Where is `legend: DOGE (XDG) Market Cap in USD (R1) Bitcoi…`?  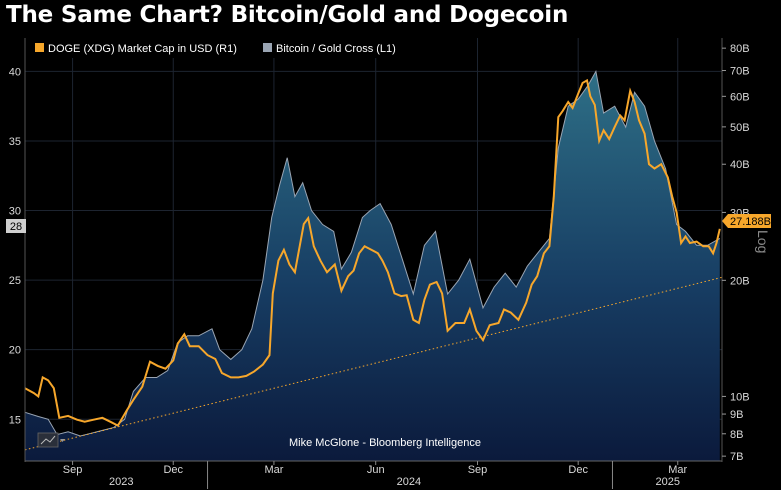
legend: DOGE (XDG) Market Cap in USD (R1) Bitcoi… is located at coordinates (229, 48).